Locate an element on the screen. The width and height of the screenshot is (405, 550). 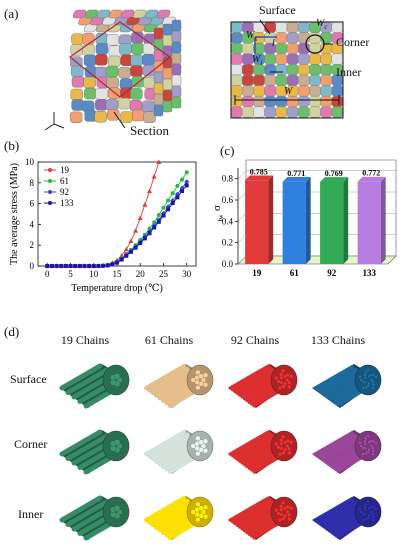
x-tick-label: 15 is located at coordinates (118, 274).